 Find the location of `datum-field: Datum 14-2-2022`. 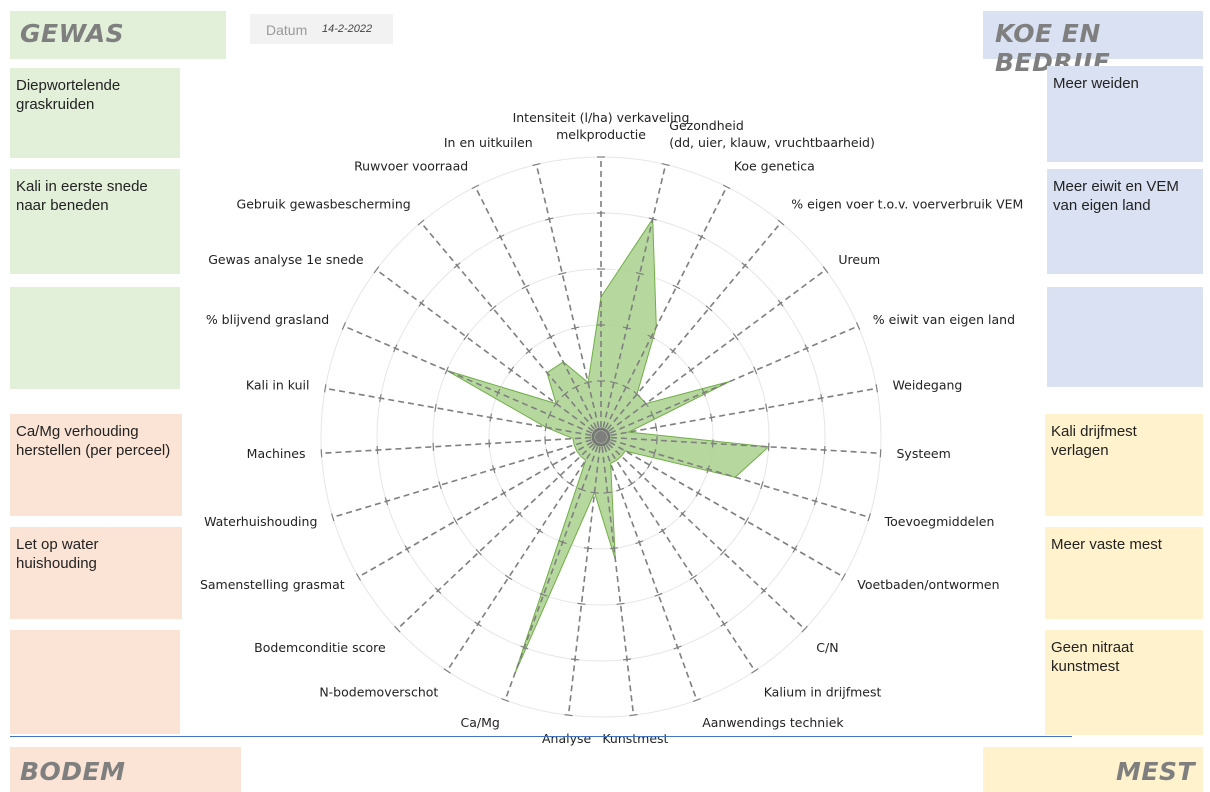

datum-field: Datum 14-2-2022 is located at coordinates (321, 29).